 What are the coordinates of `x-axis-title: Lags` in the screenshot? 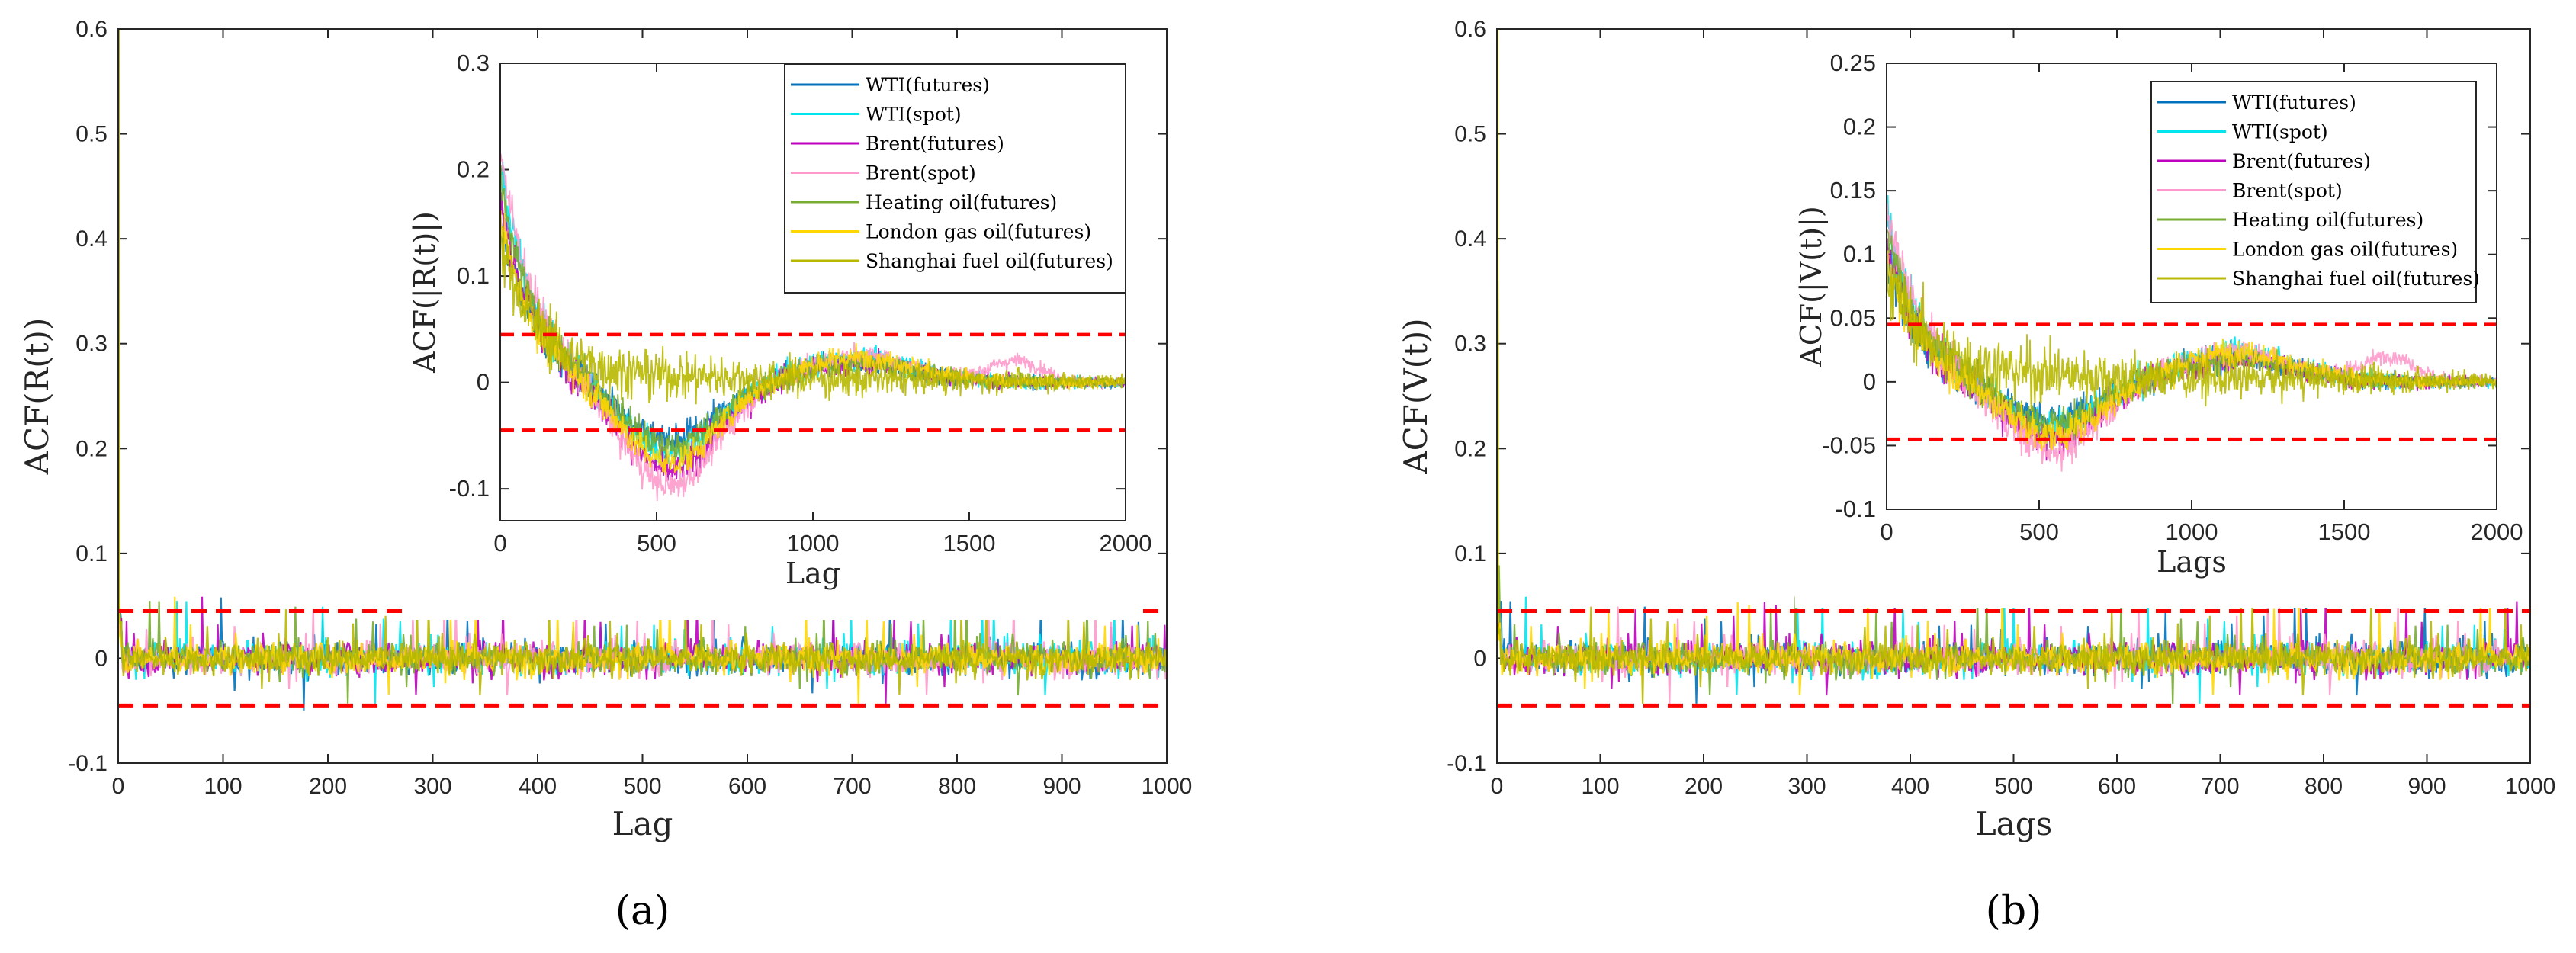 It's located at (2013, 823).